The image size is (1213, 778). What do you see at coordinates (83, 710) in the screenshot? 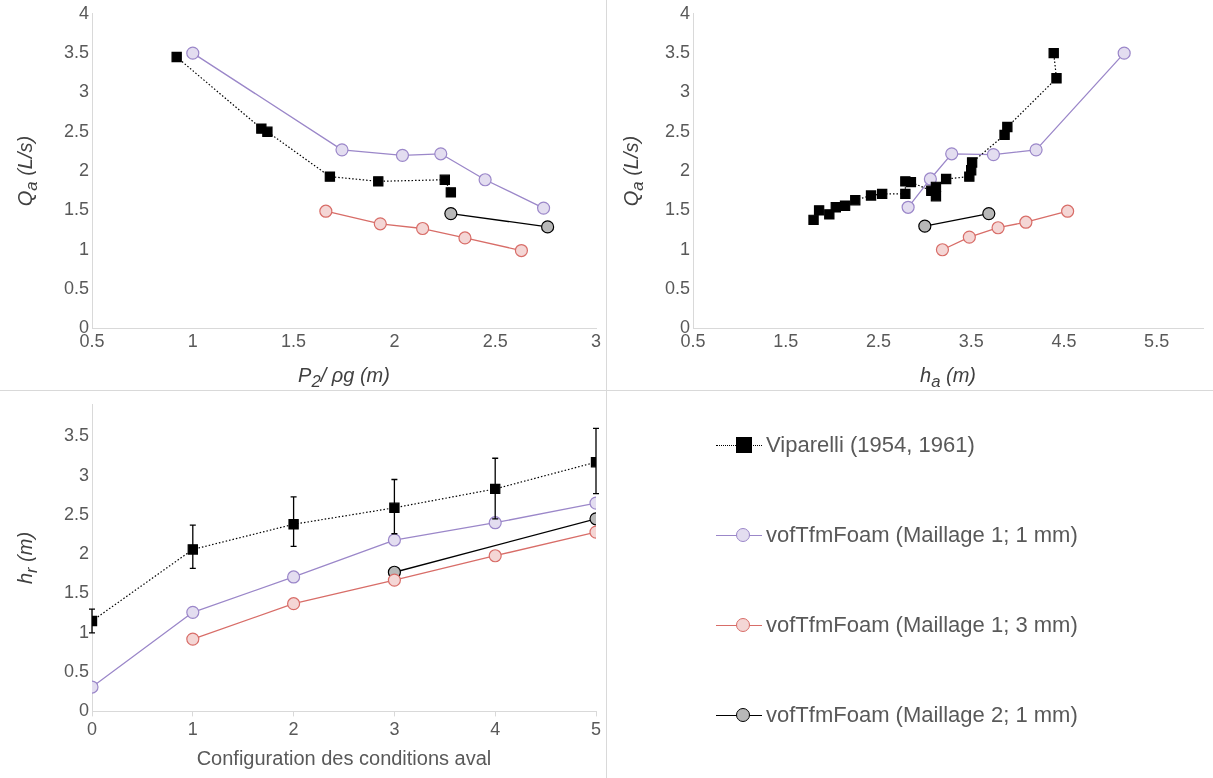
I see `y-tick-label: 0` at bounding box center [83, 710].